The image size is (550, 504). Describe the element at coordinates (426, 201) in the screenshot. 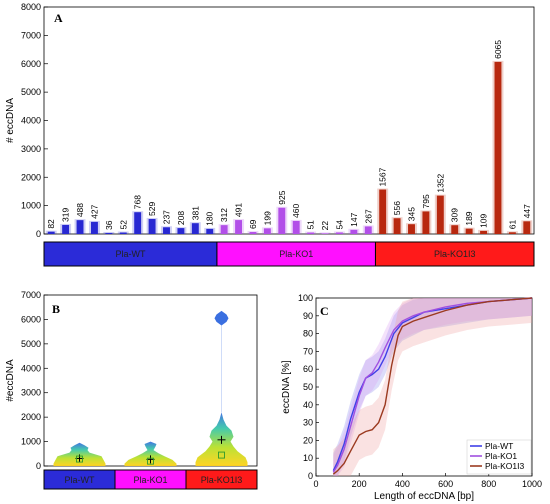

I see `panel-a-data-label: 795` at that location.